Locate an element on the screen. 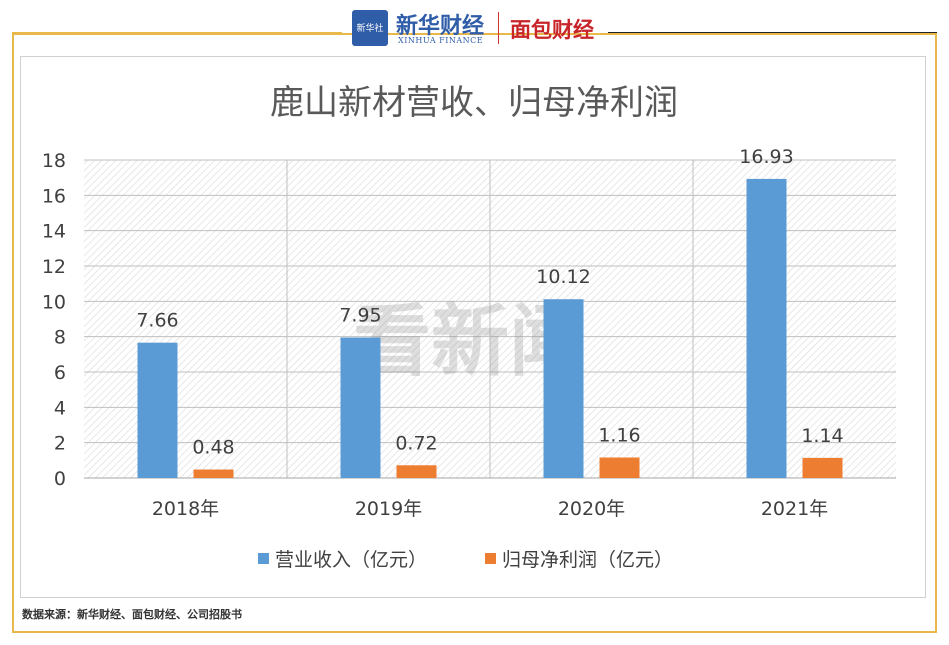 Image resolution: width=949 pixels, height=645 pixels. data-label: 0.72 is located at coordinates (416, 443).